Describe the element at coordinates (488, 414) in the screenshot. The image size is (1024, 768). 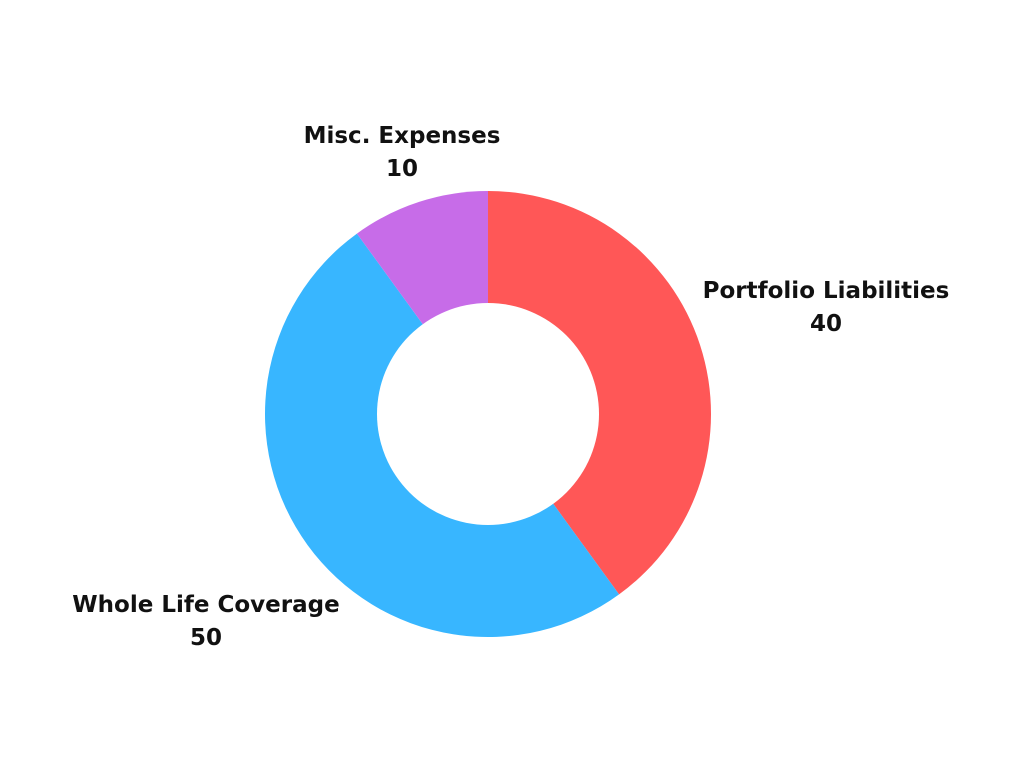
I see `donut-hole` at that location.